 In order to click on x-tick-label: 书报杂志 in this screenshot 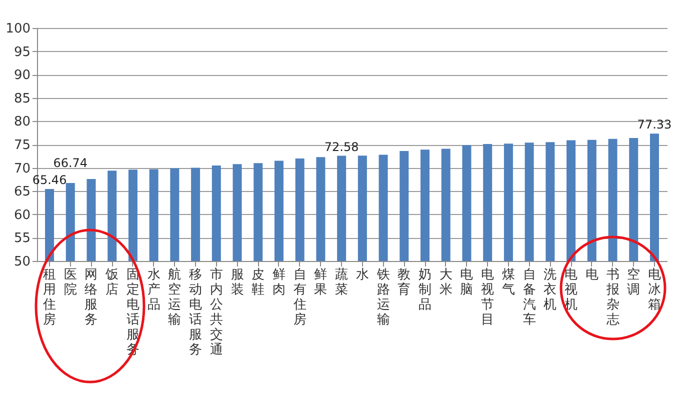, I will do `click(612, 298)`.